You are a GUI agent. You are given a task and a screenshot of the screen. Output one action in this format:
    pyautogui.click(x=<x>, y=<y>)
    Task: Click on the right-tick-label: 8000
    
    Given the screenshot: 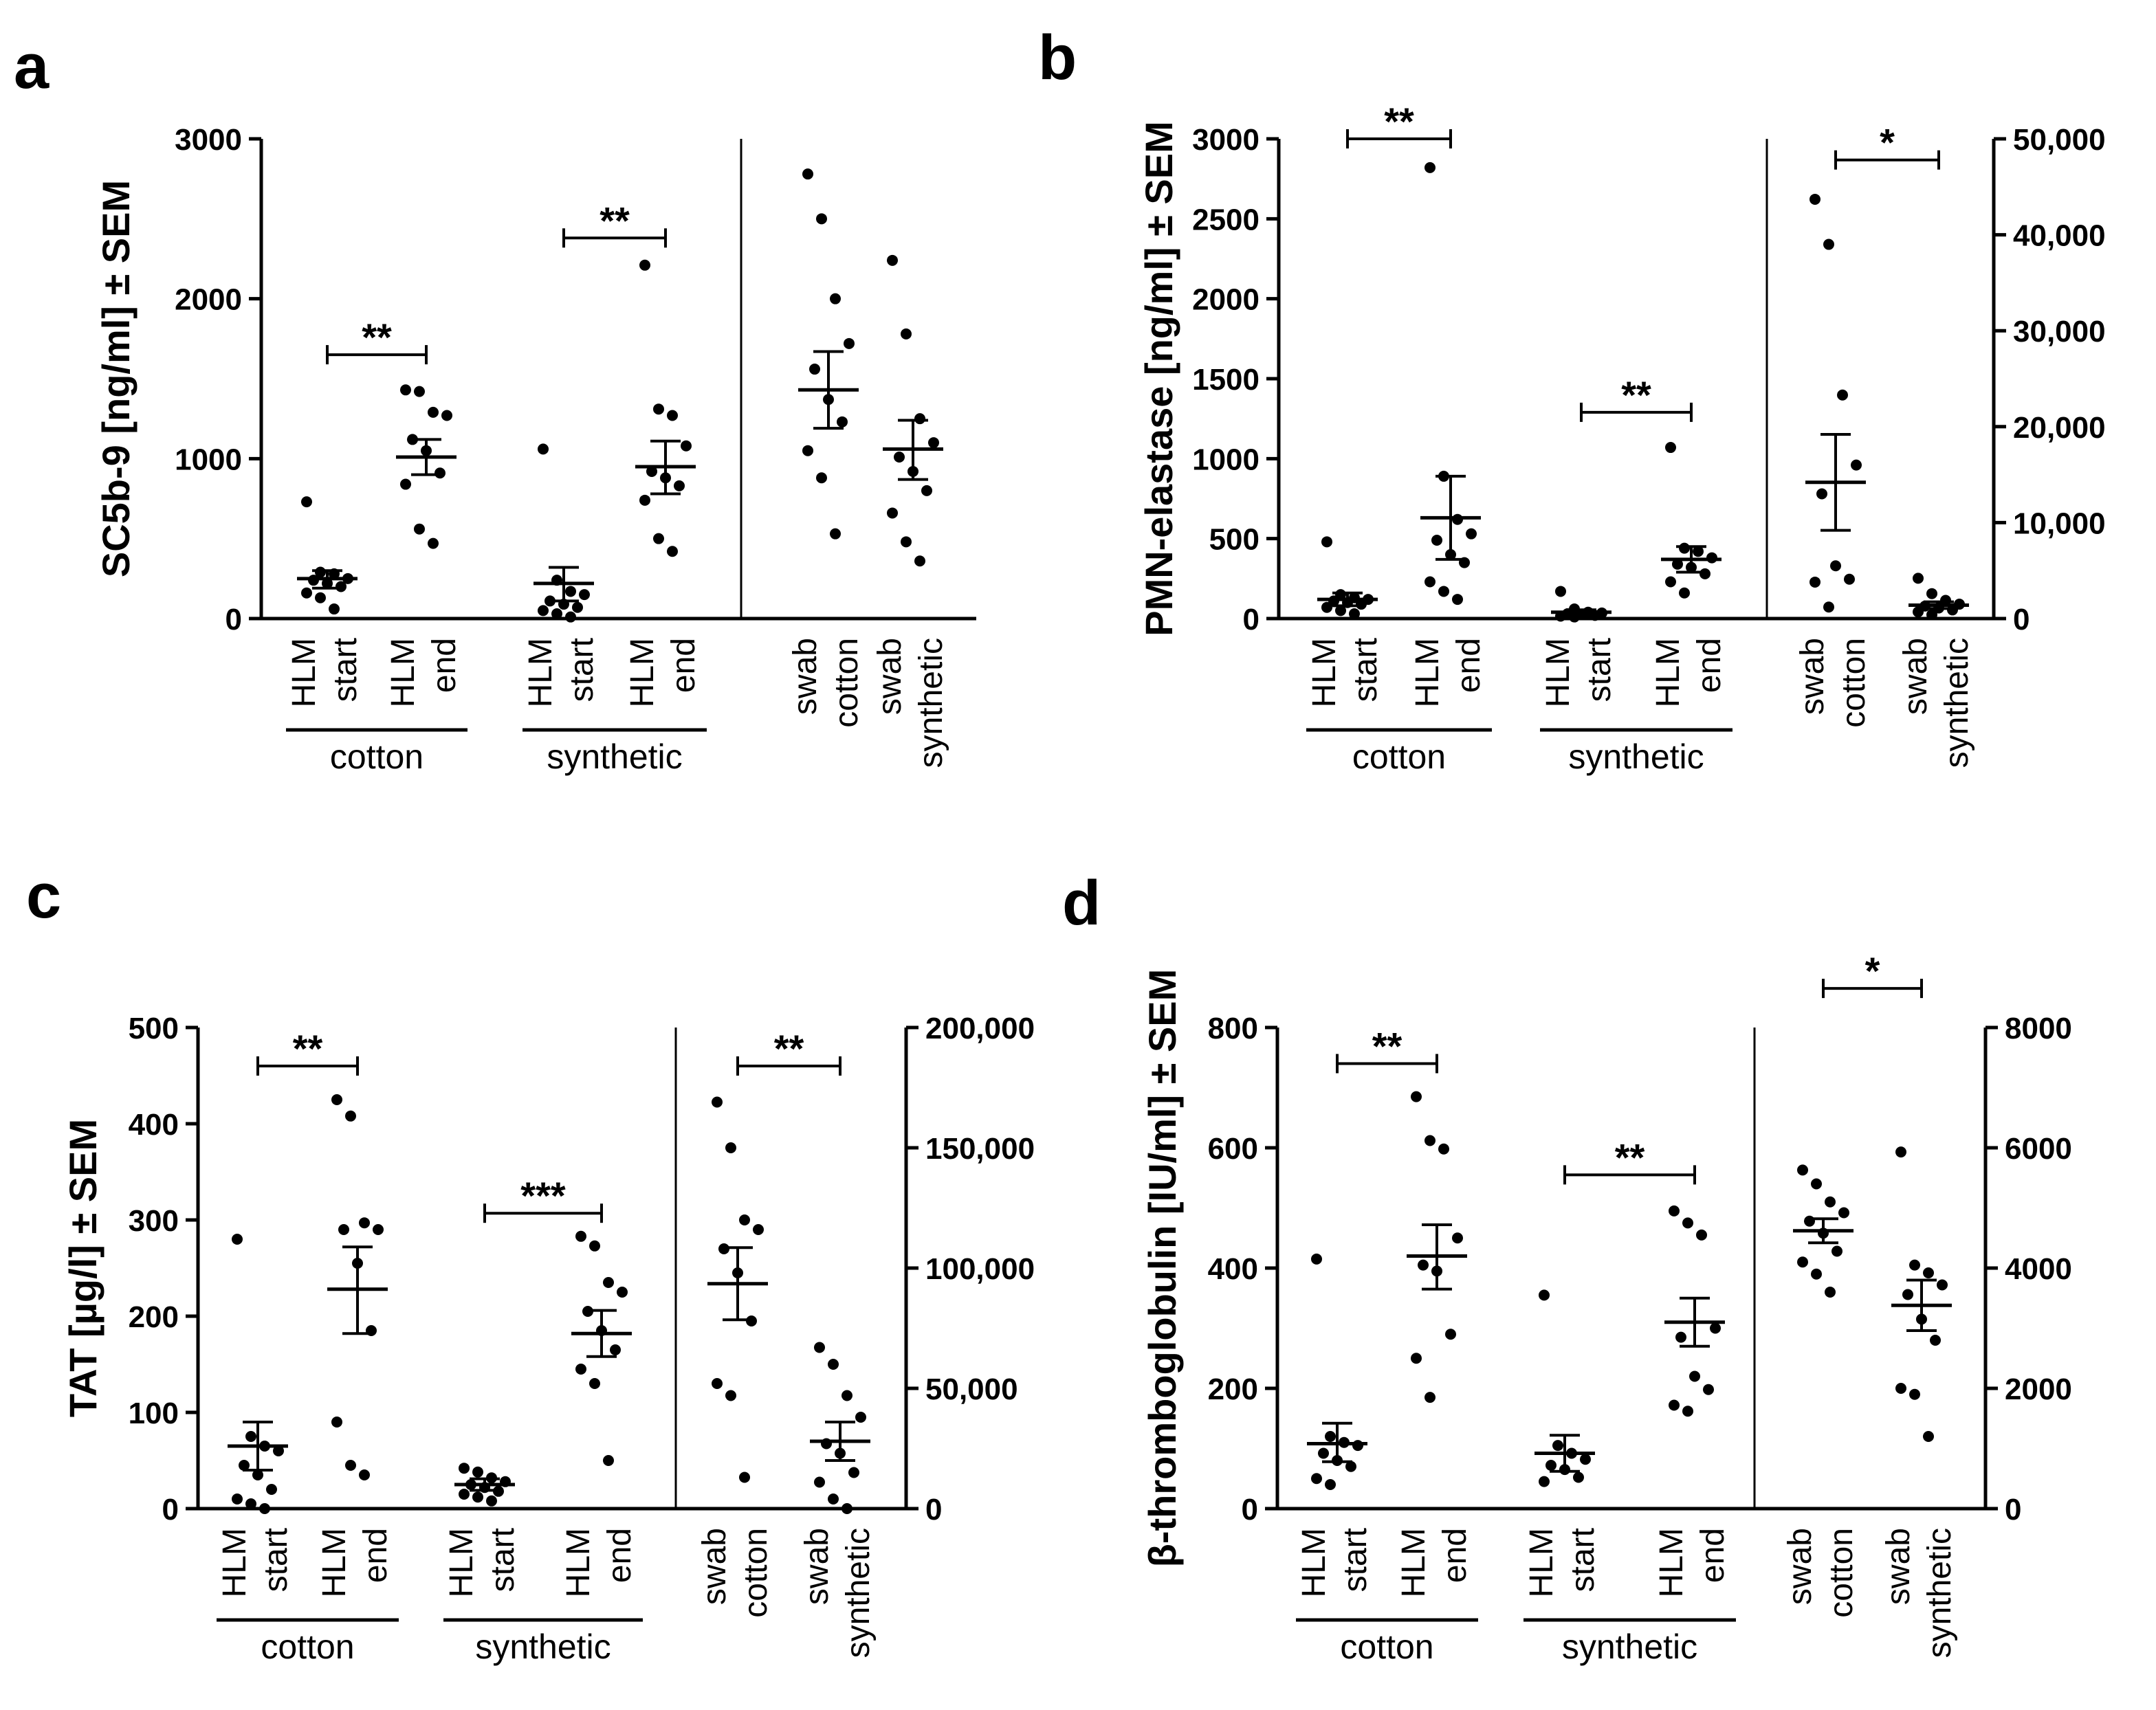 What is the action you would take?
    pyautogui.click(x=2038, y=1028)
    